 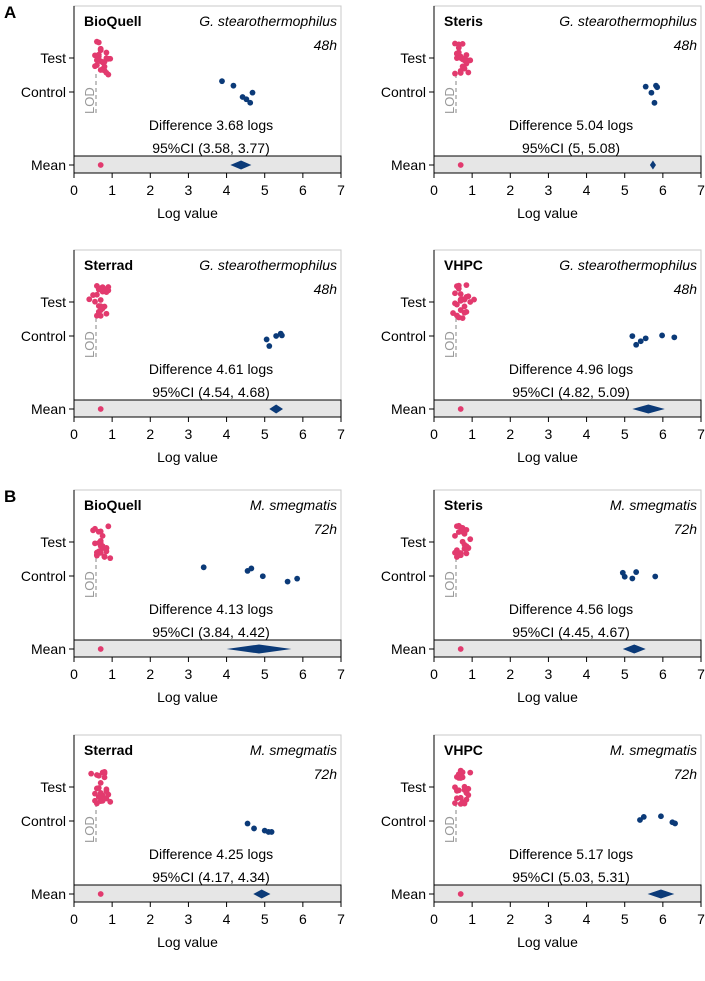 I want to click on organism-name: M. smegmatis, so click(x=653, y=505).